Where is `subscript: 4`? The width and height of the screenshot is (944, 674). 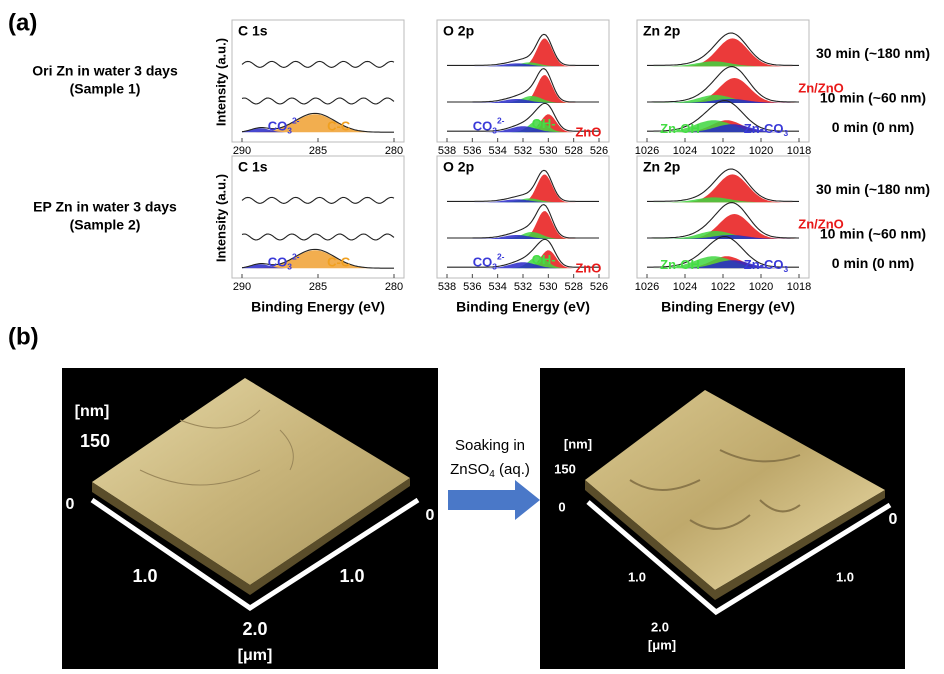
subscript: 4 is located at coordinates (492, 474).